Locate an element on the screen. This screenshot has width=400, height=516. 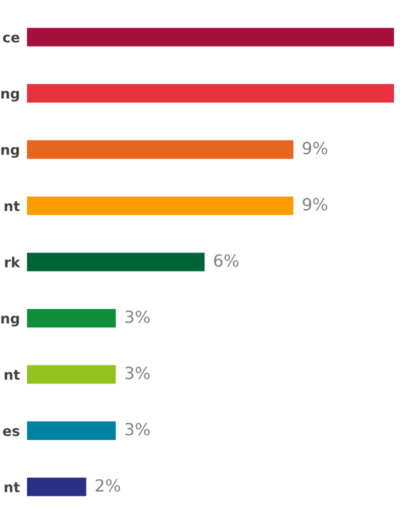
y-tick-label: rk is located at coordinates (12, 262).